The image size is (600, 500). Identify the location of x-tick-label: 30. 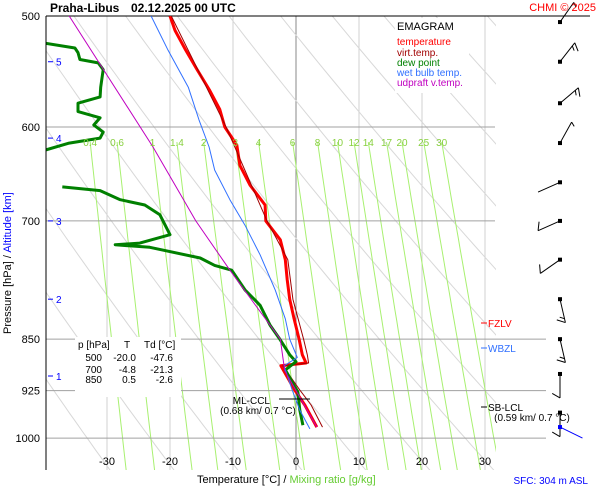
(485, 462).